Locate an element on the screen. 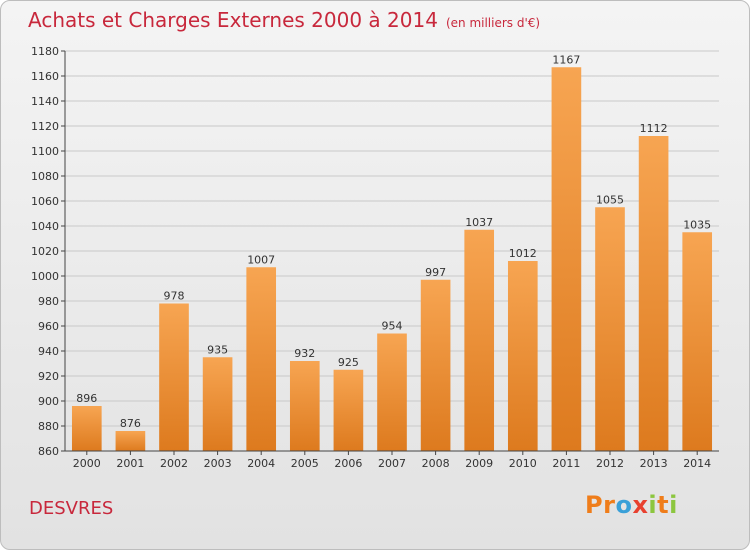 The width and height of the screenshot is (750, 550). value-label: 932 is located at coordinates (304, 353).